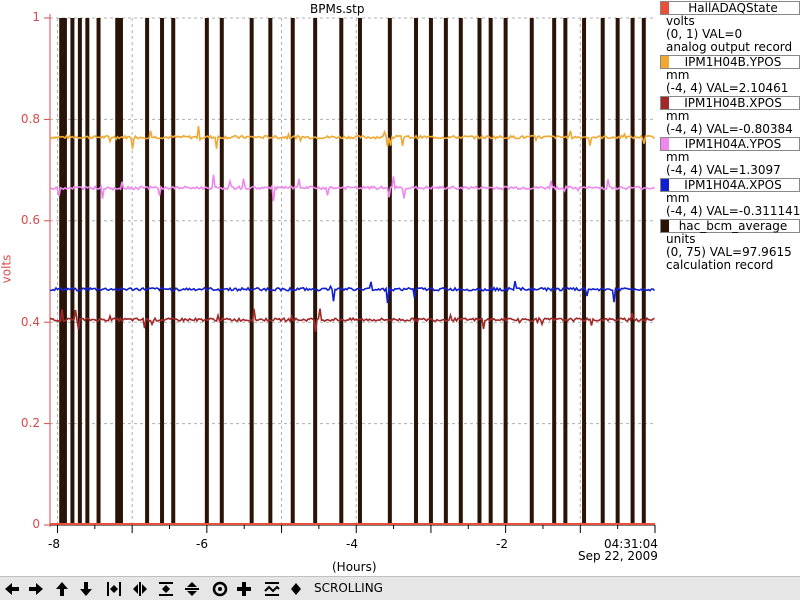 The image size is (800, 600). What do you see at coordinates (502, 544) in the screenshot?
I see `xtick-label-3: -2` at bounding box center [502, 544].